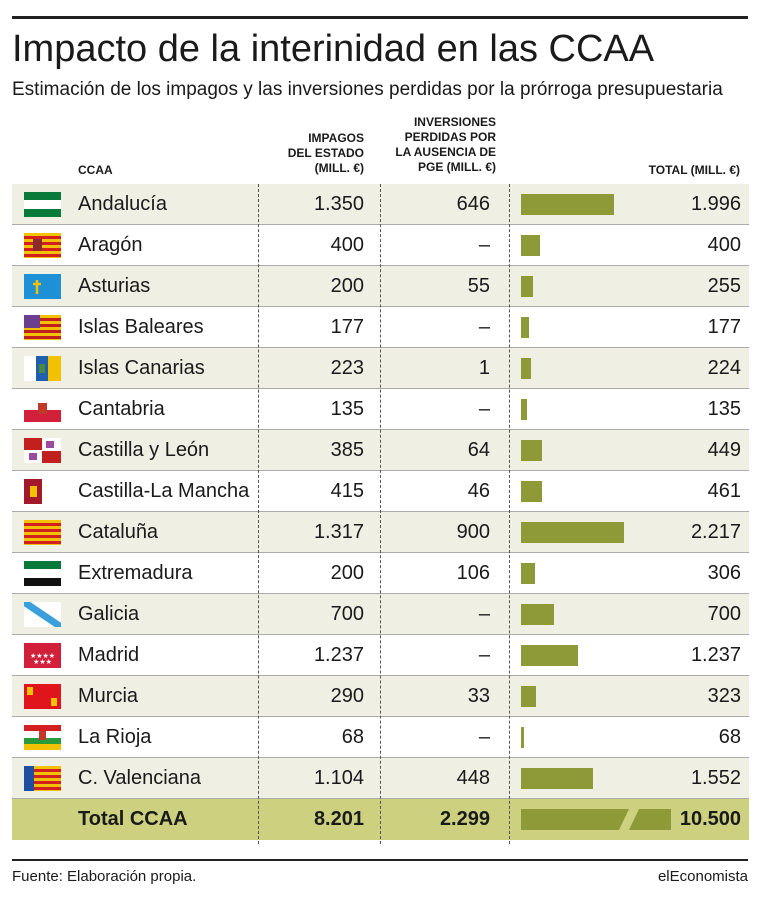  Describe the element at coordinates (42, 573) in the screenshot. I see `extremadura-flag` at that location.